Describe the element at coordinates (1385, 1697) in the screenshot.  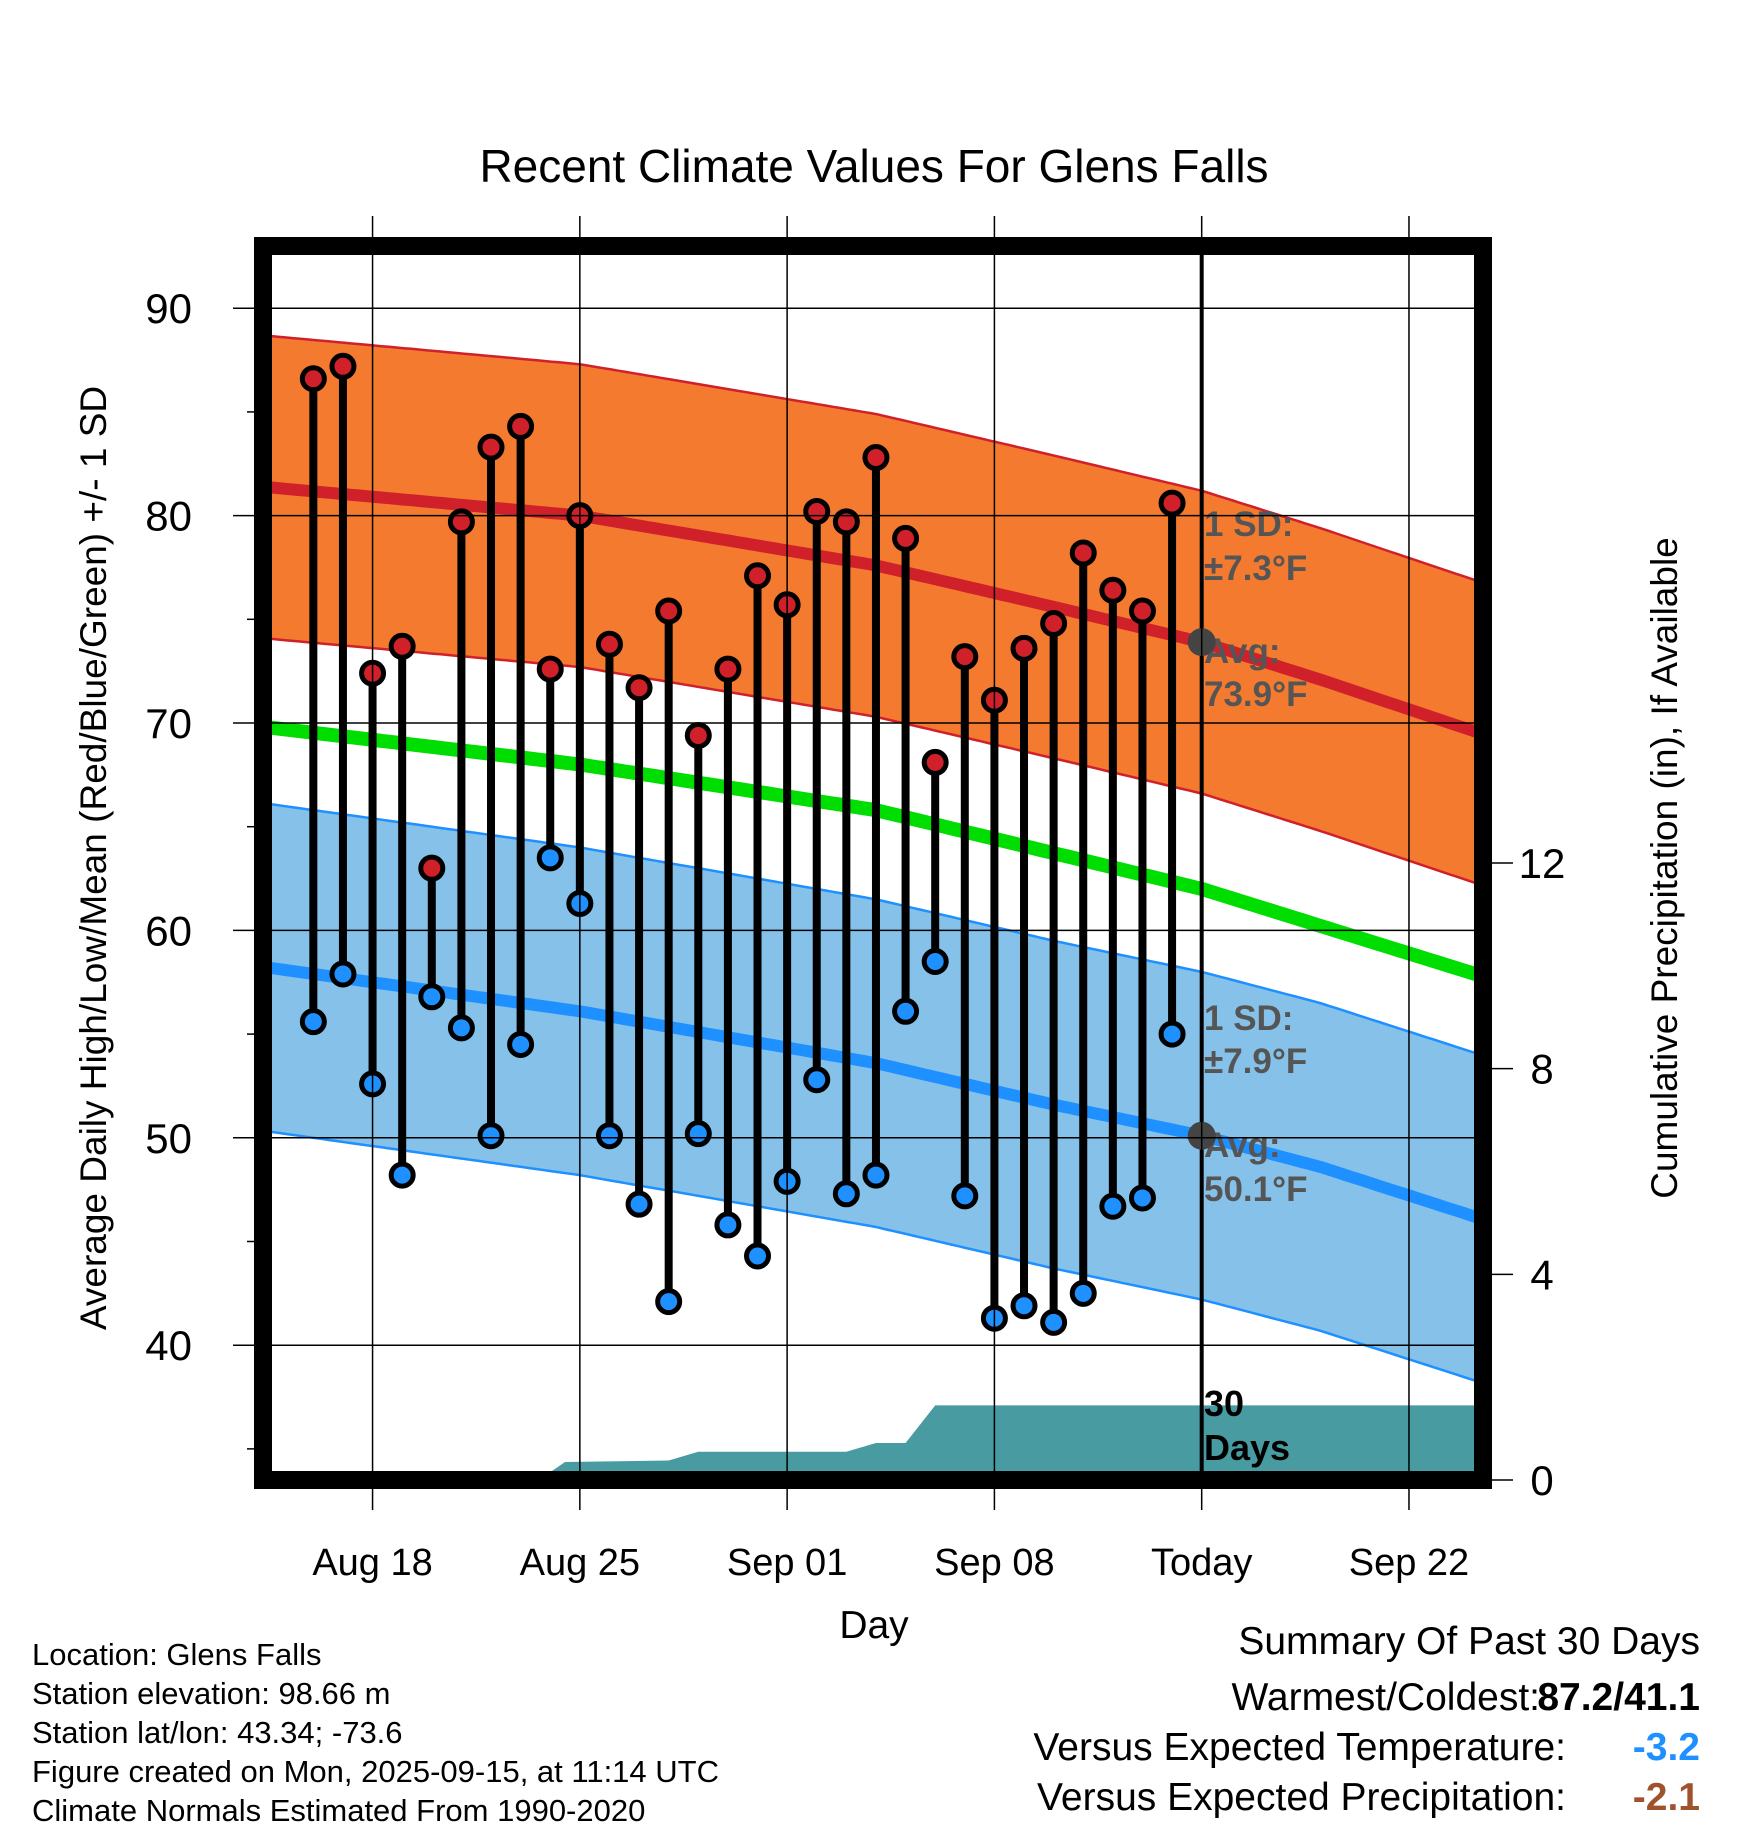
I see `summary-warmest-coldest-label: Warmest/Coldest:` at that location.